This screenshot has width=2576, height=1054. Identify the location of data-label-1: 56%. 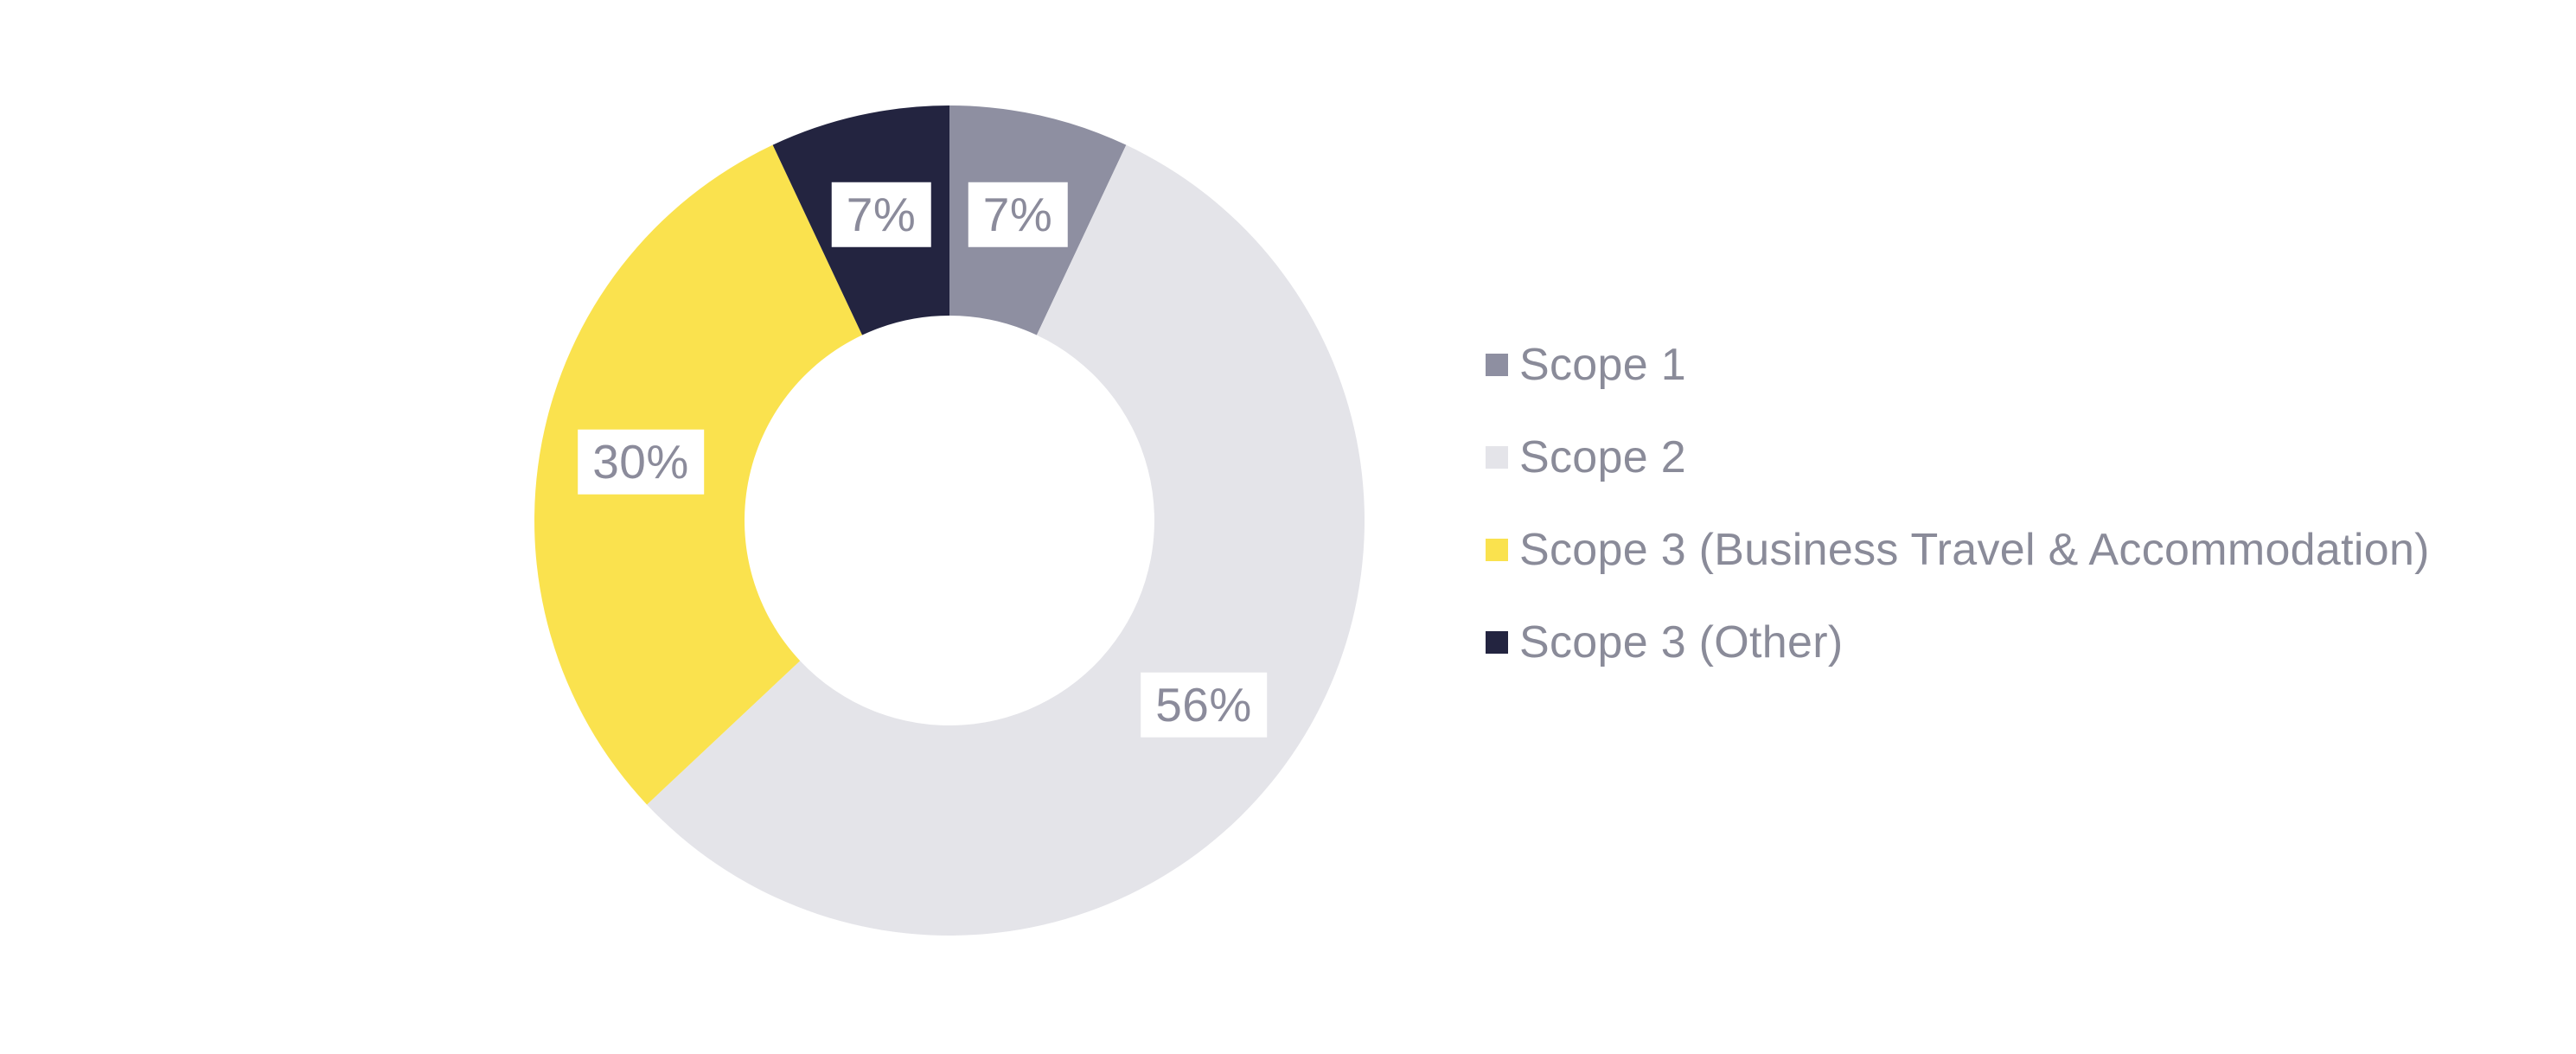
(1204, 705).